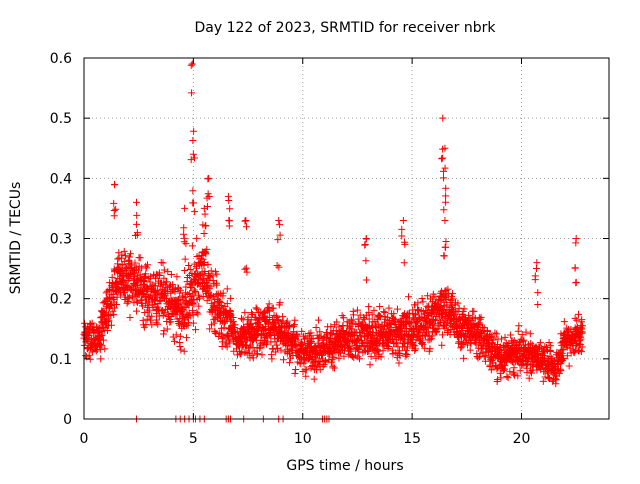  What do you see at coordinates (61, 119) in the screenshot?
I see `y-tick-label: 0.5` at bounding box center [61, 119].